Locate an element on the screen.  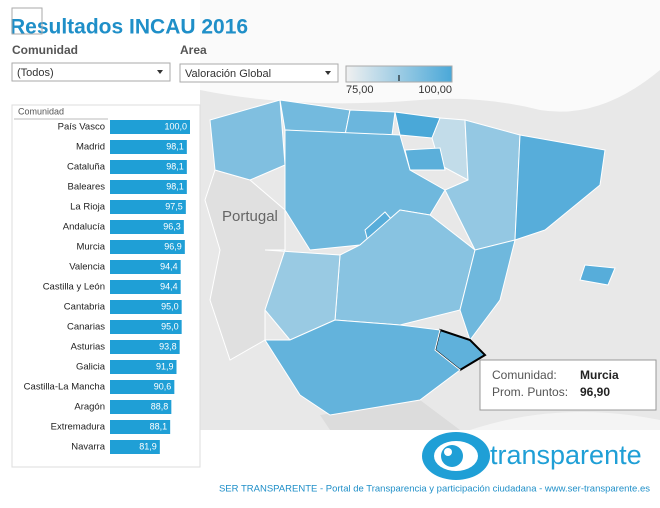
filter-label: Comunidad is located at coordinates (45, 50).